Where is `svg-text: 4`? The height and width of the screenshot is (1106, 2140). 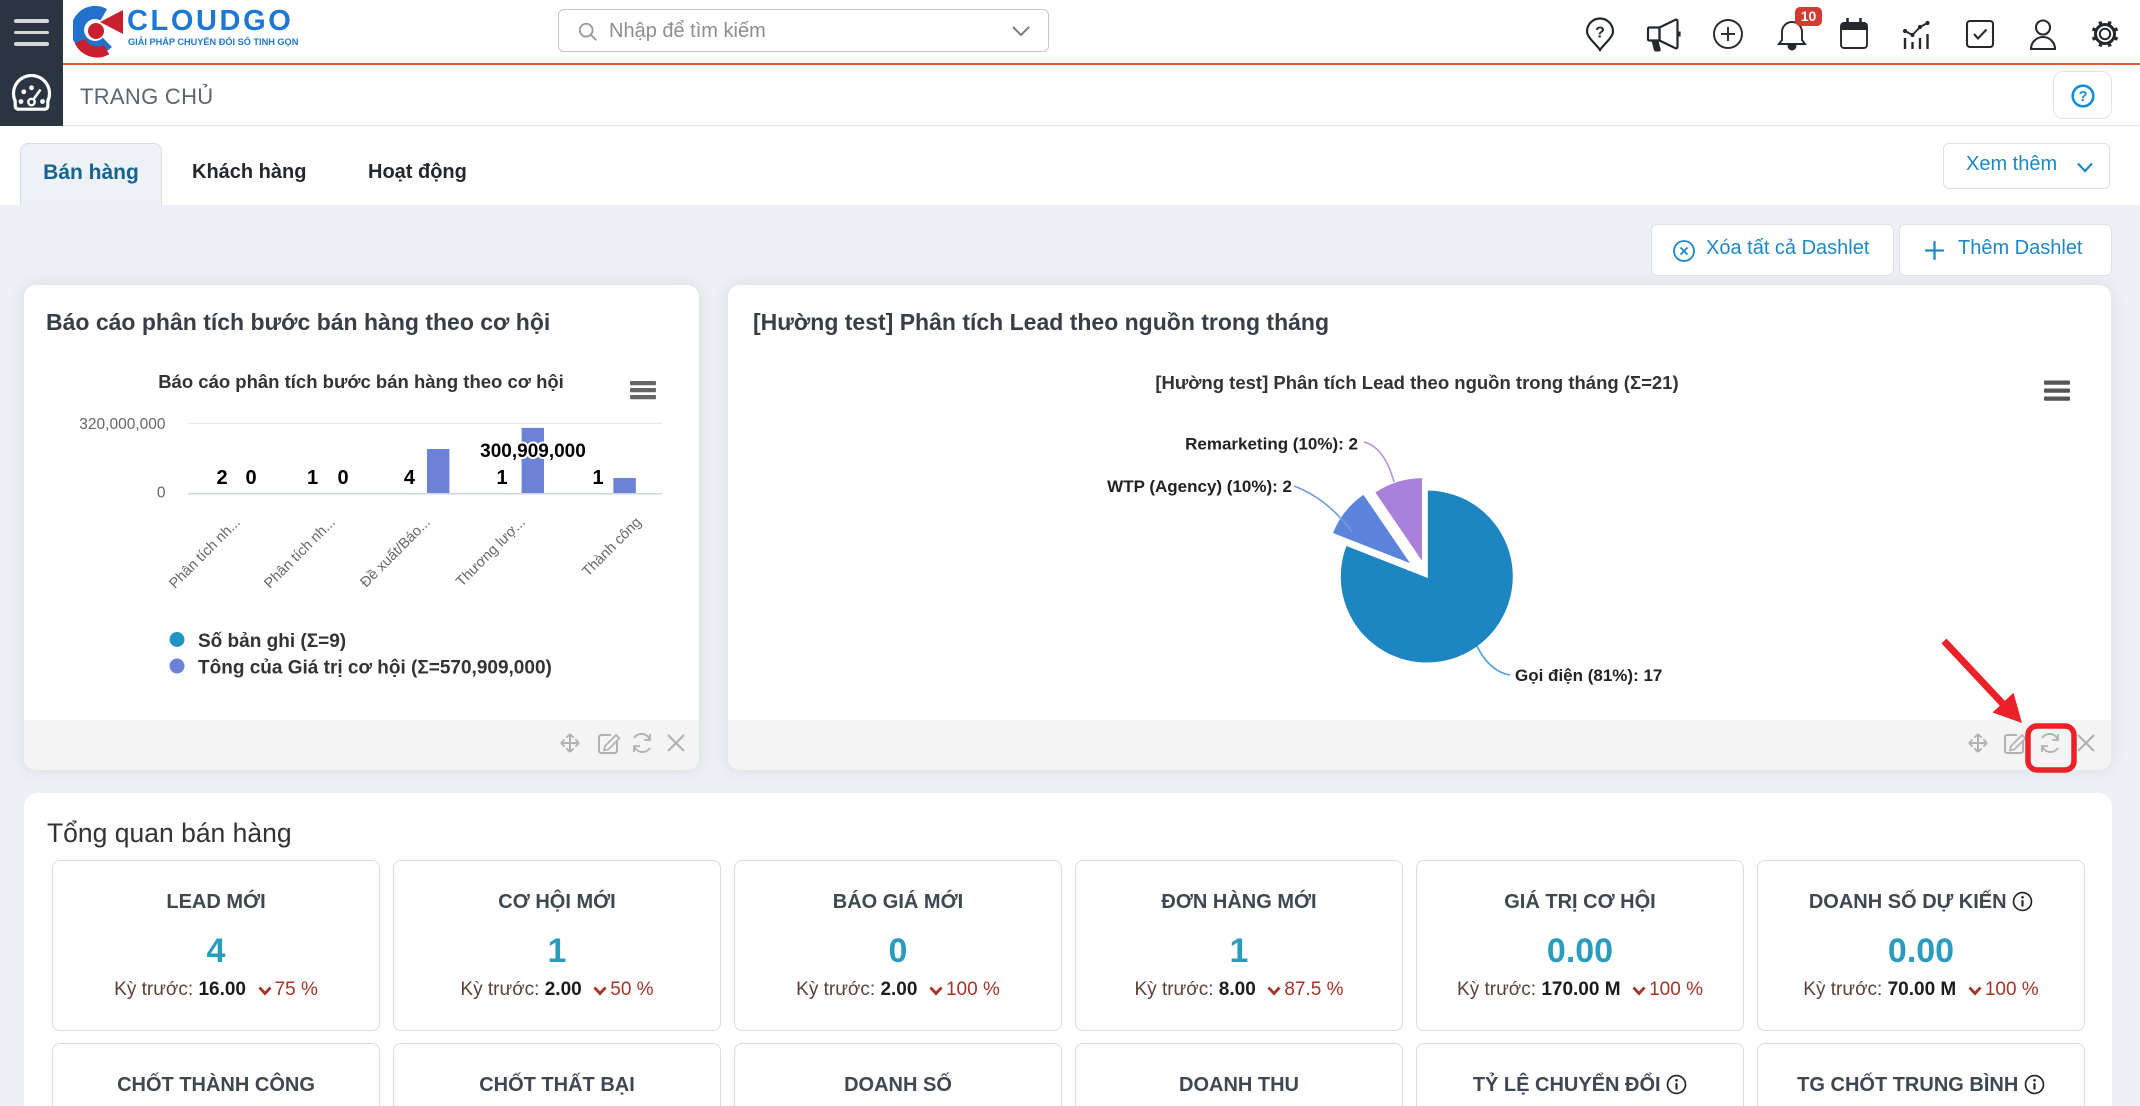 svg-text: 4 is located at coordinates (410, 478).